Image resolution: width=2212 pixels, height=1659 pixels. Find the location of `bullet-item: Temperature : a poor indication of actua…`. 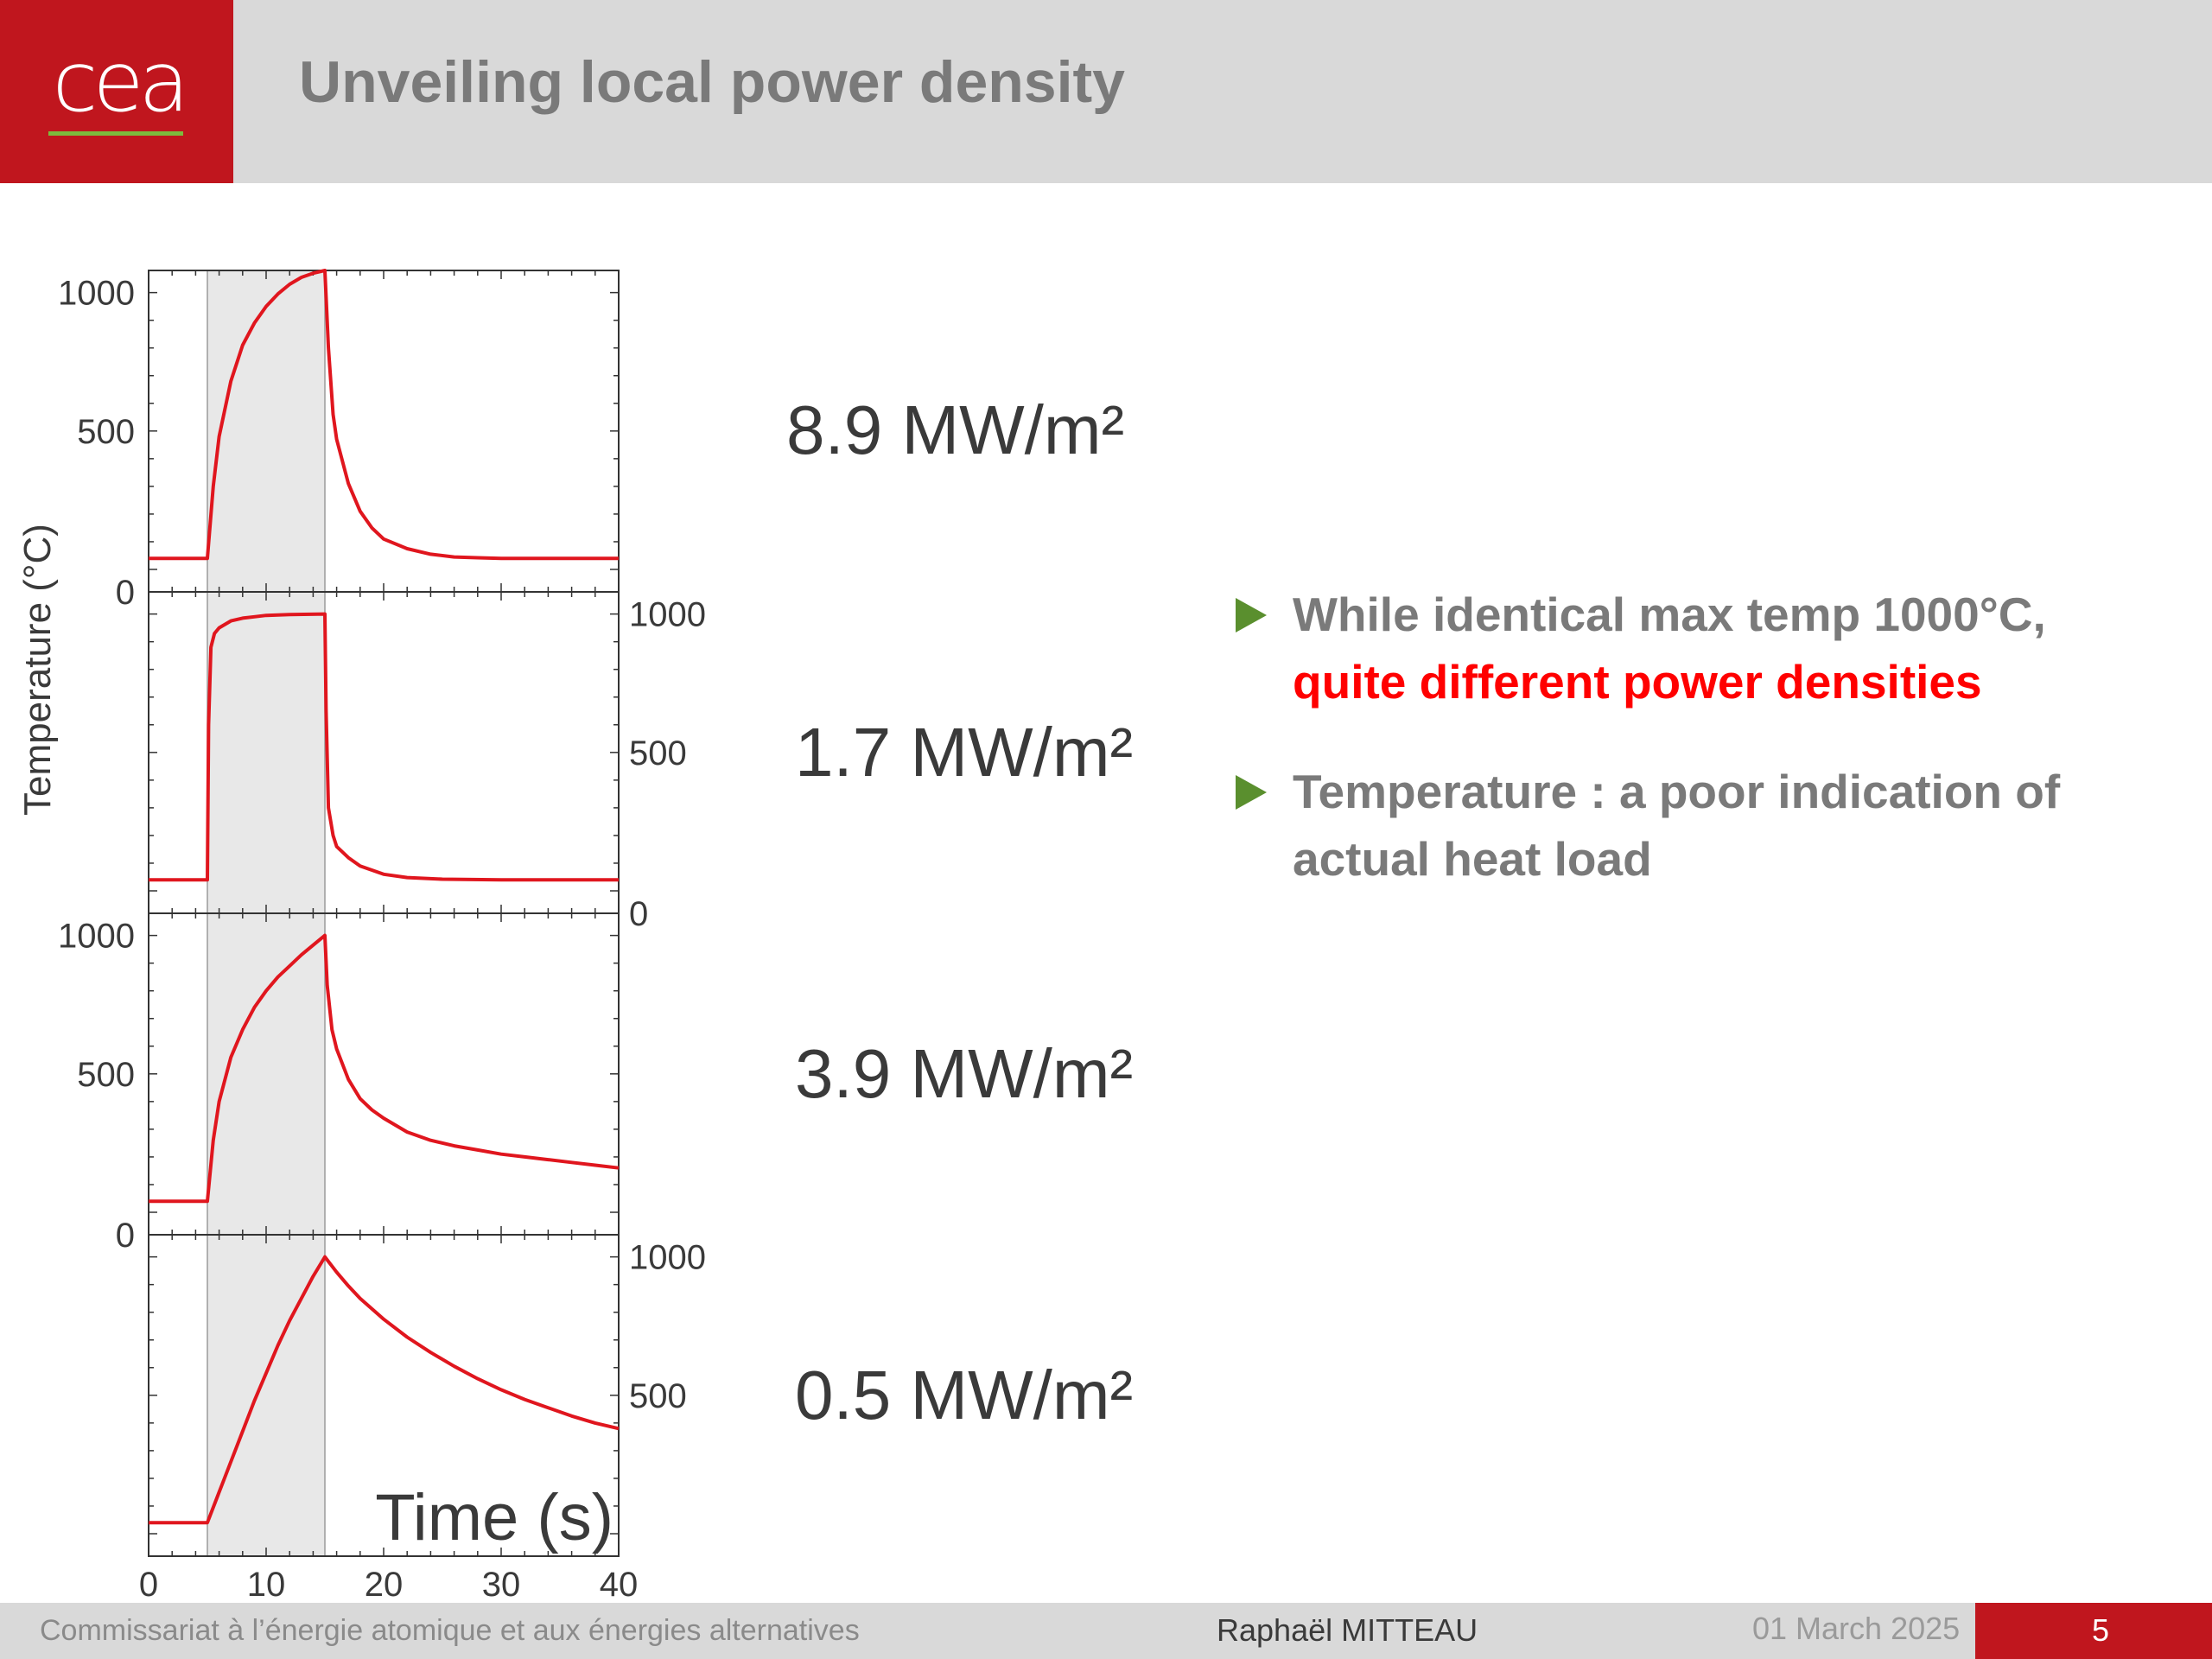

bullet-item: Temperature : a poor indication of actua… is located at coordinates (1698, 825).